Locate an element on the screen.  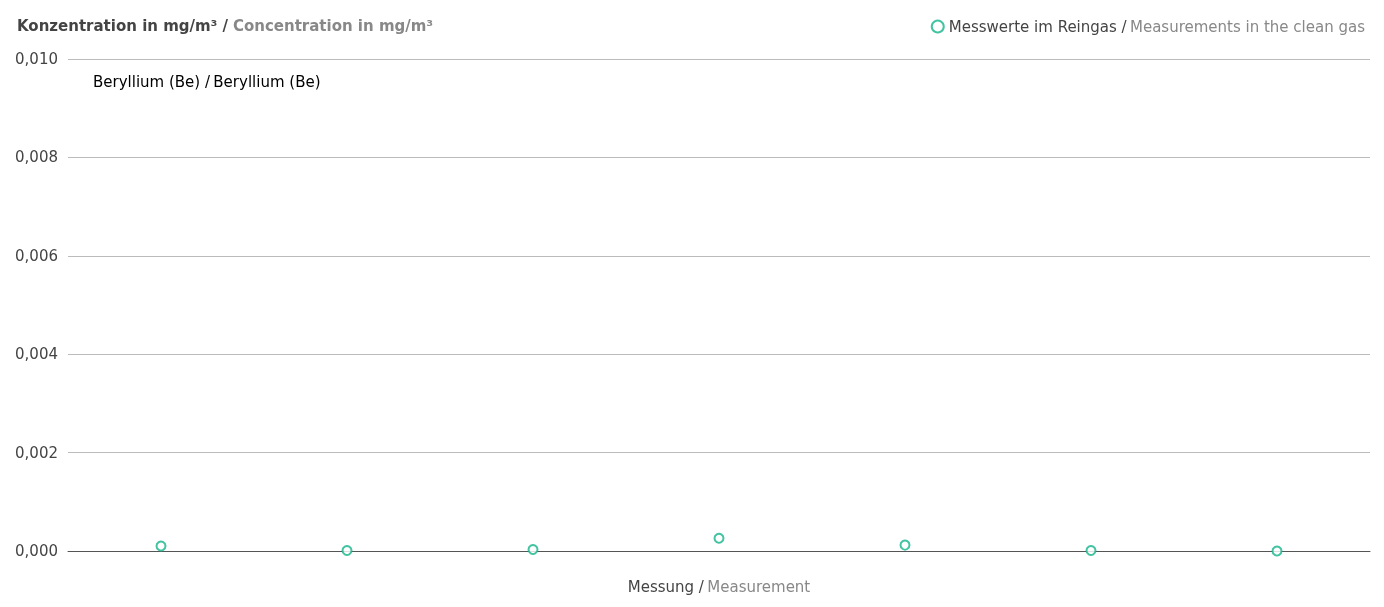
y-tick-label: 0,008 is located at coordinates (36, 157).